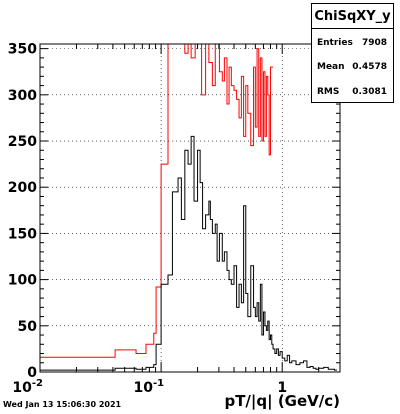 The height and width of the screenshot is (414, 400). What do you see at coordinates (369, 67) in the screenshot?
I see `stats-value: 0.4578` at bounding box center [369, 67].